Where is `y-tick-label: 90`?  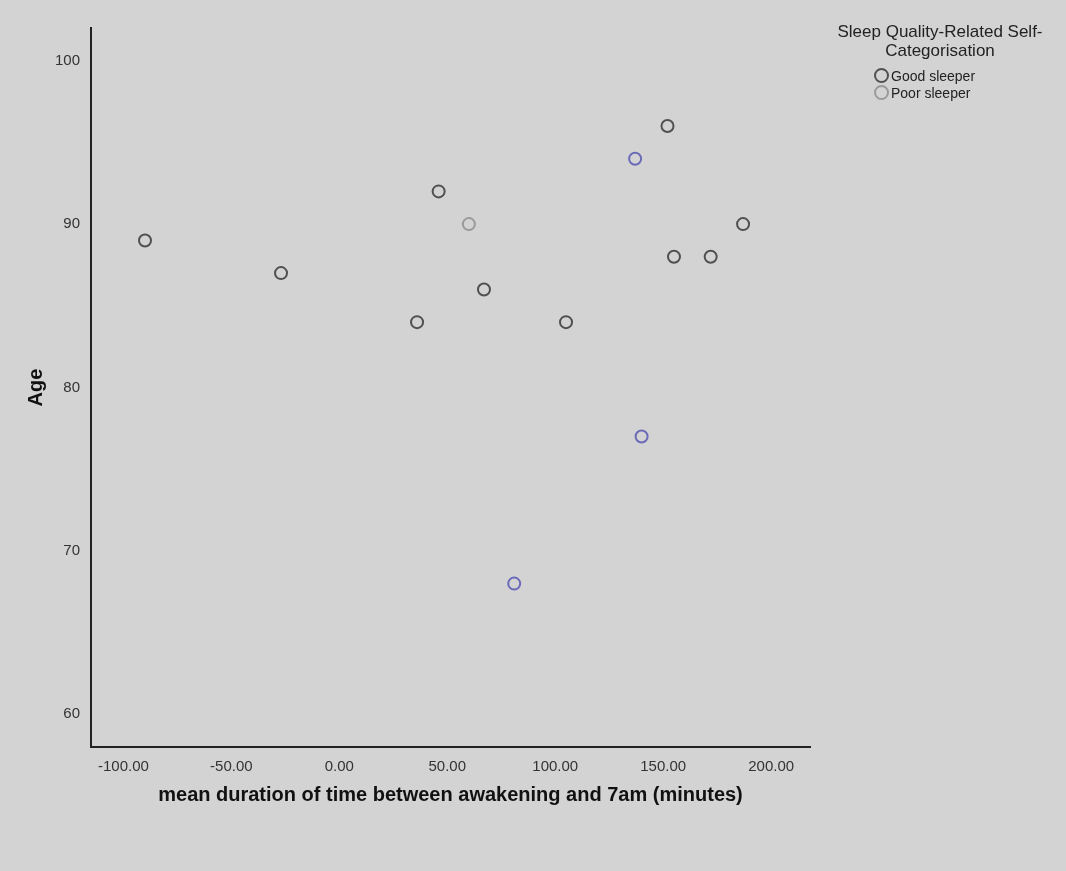 y-tick-label: 90 is located at coordinates (72, 223).